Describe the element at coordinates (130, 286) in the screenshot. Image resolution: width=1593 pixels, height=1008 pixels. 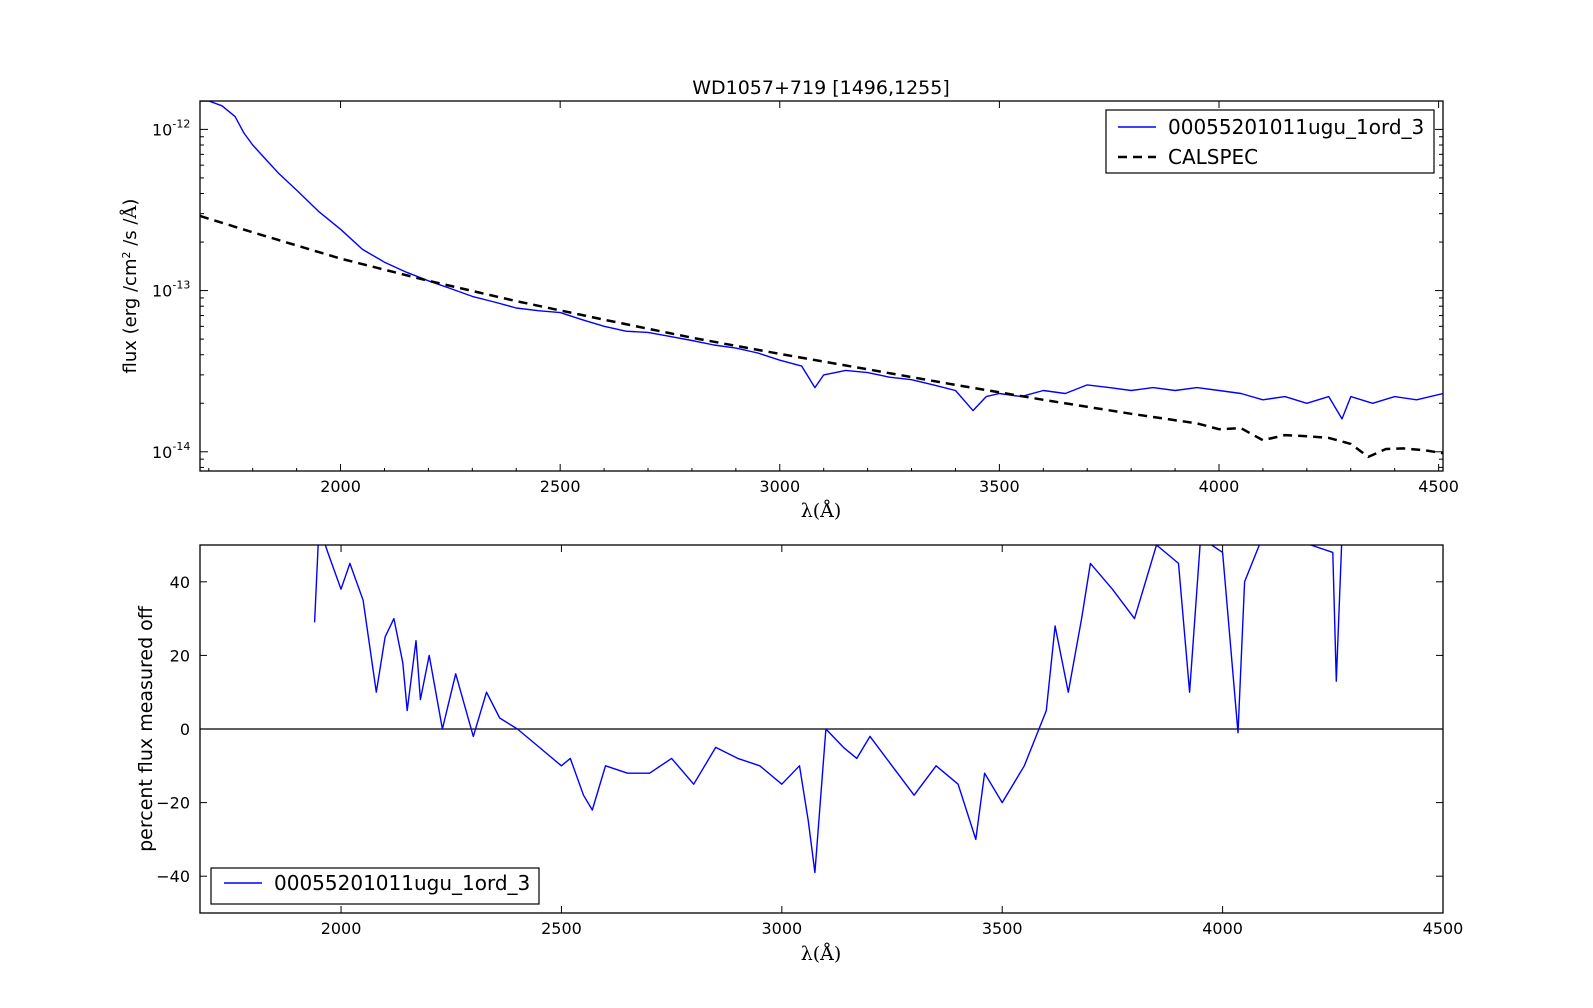
I see `flux-y-axis-label: flux (erg /cm2 /s /Å)` at that location.